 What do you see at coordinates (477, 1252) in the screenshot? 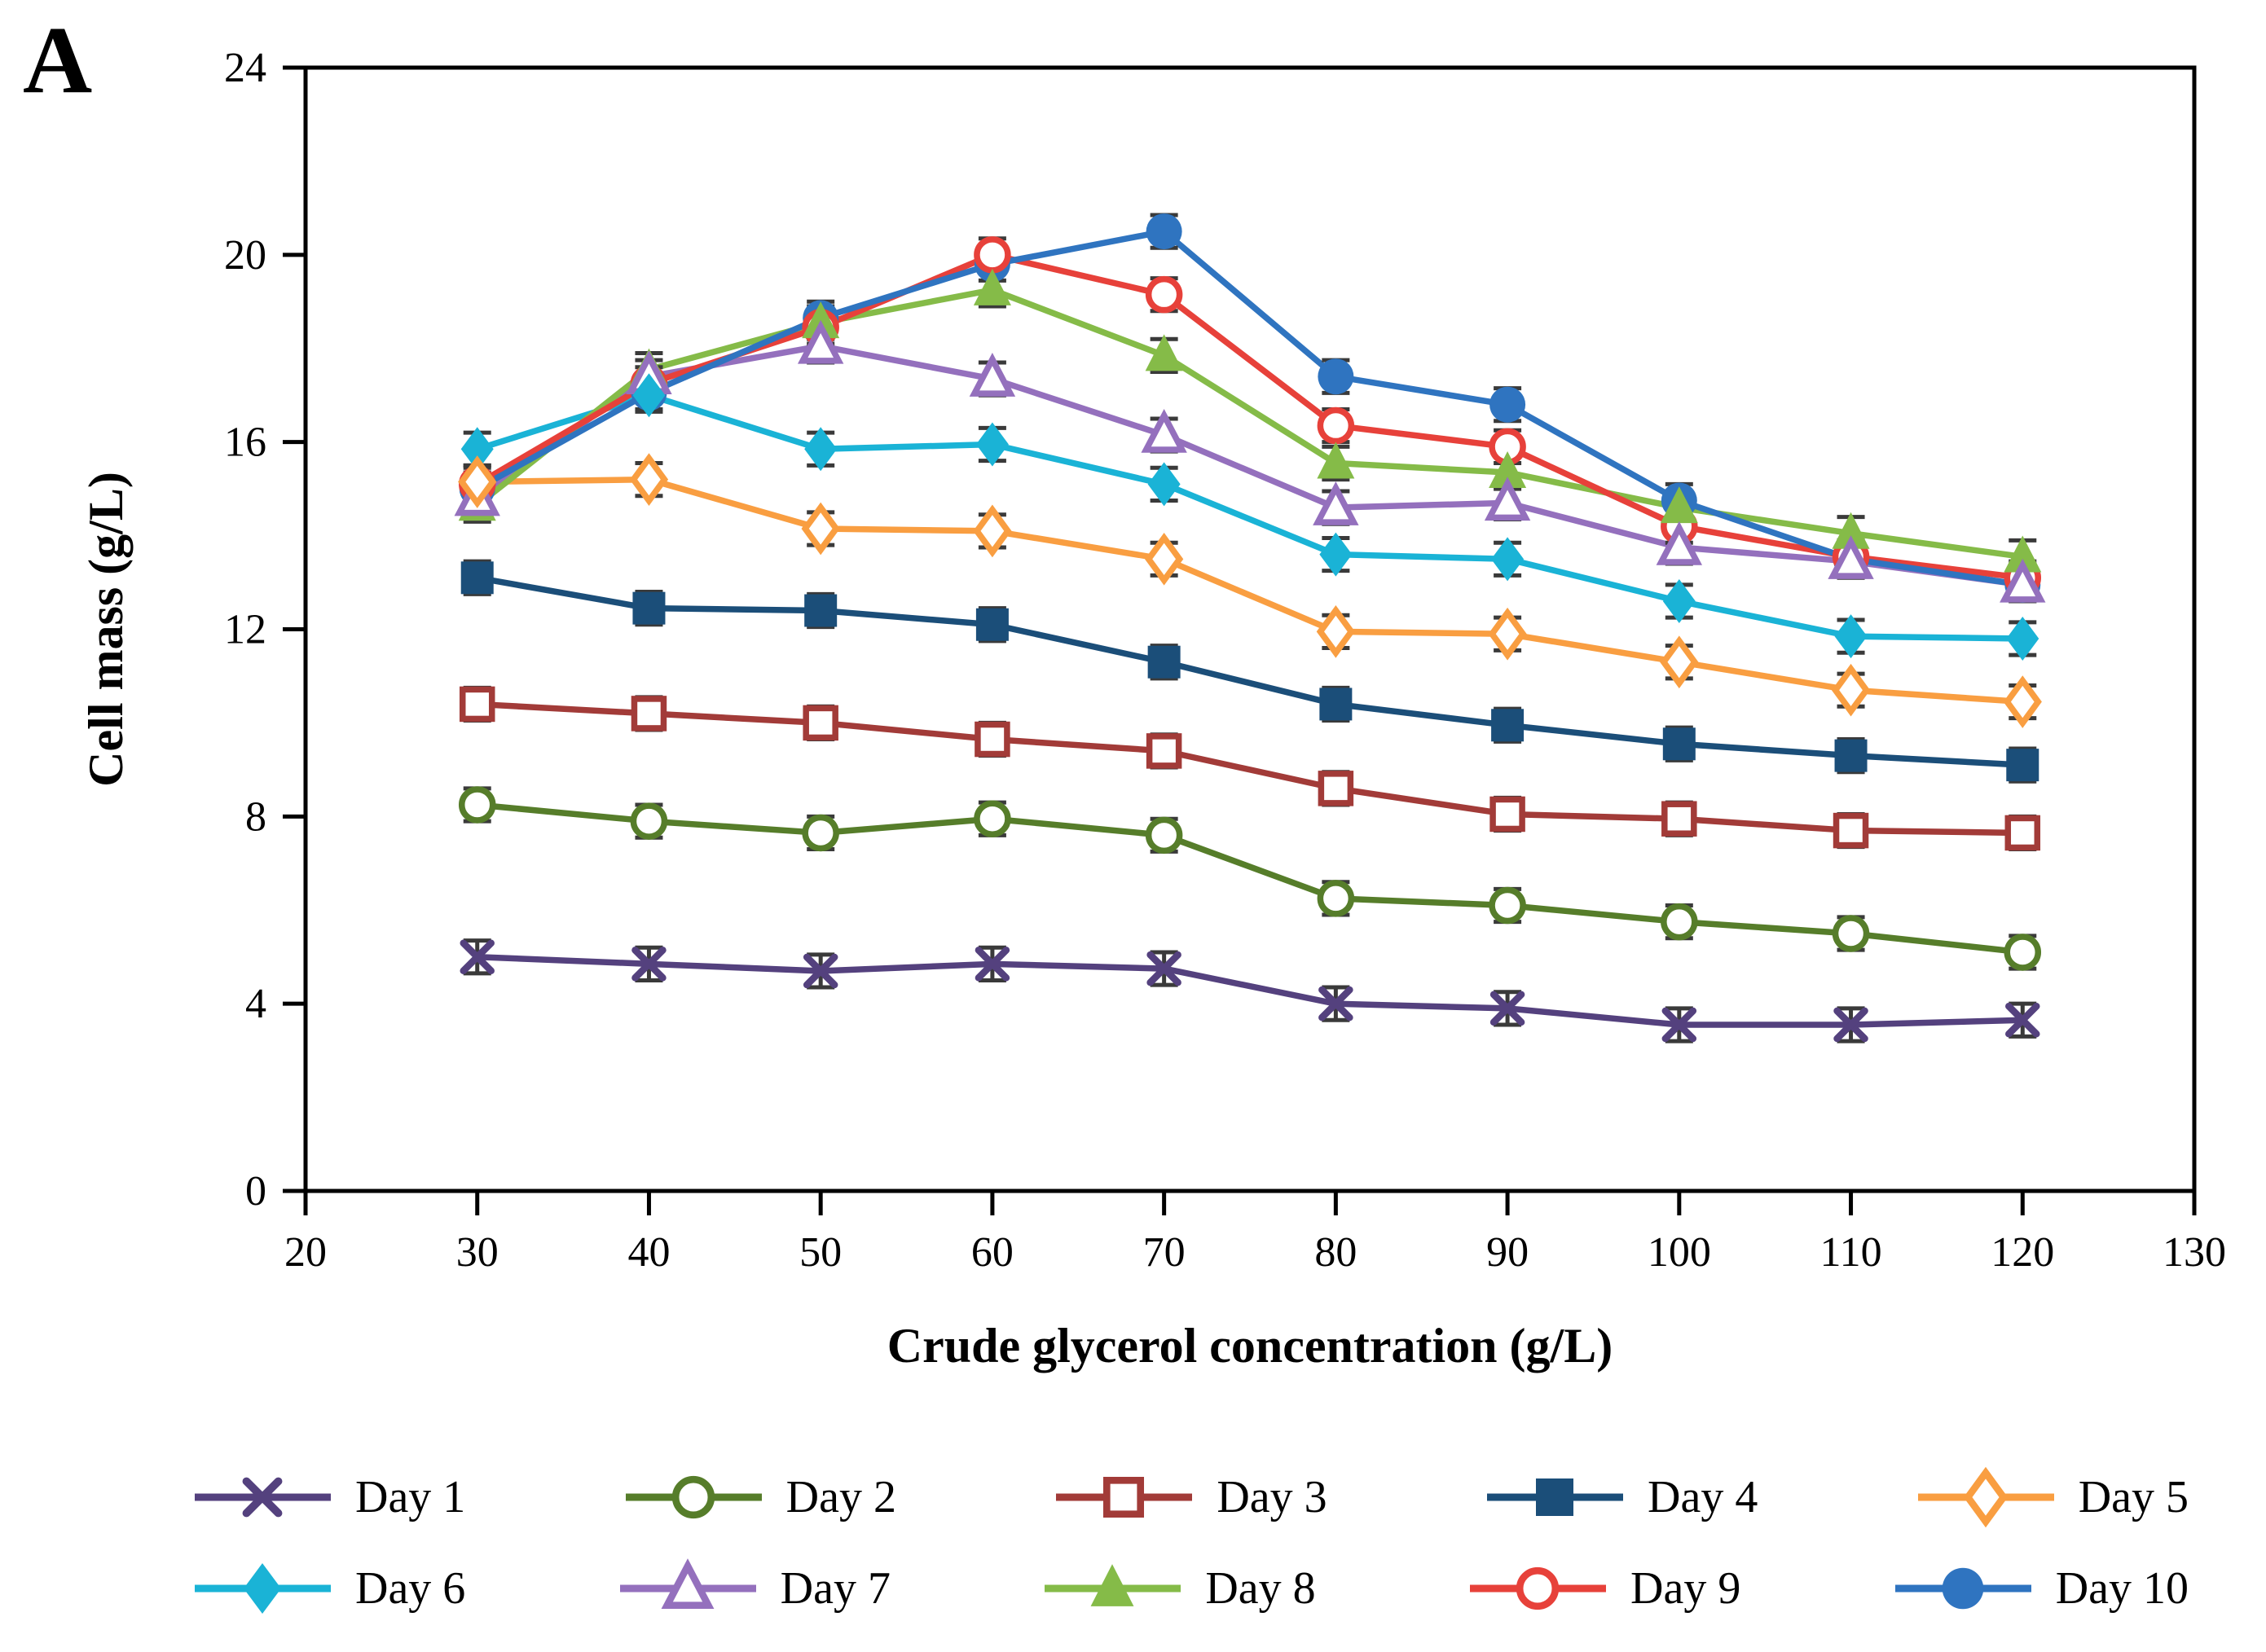
I see `x-tick-label: 30` at bounding box center [477, 1252].